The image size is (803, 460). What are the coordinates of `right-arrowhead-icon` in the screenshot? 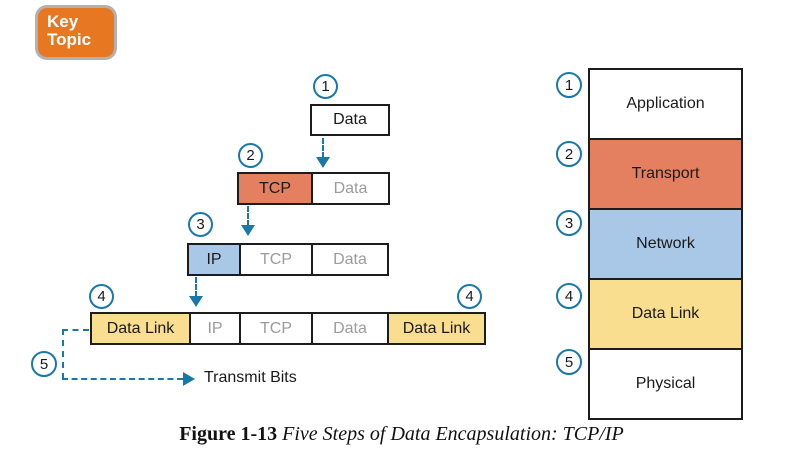 It's located at (189, 379).